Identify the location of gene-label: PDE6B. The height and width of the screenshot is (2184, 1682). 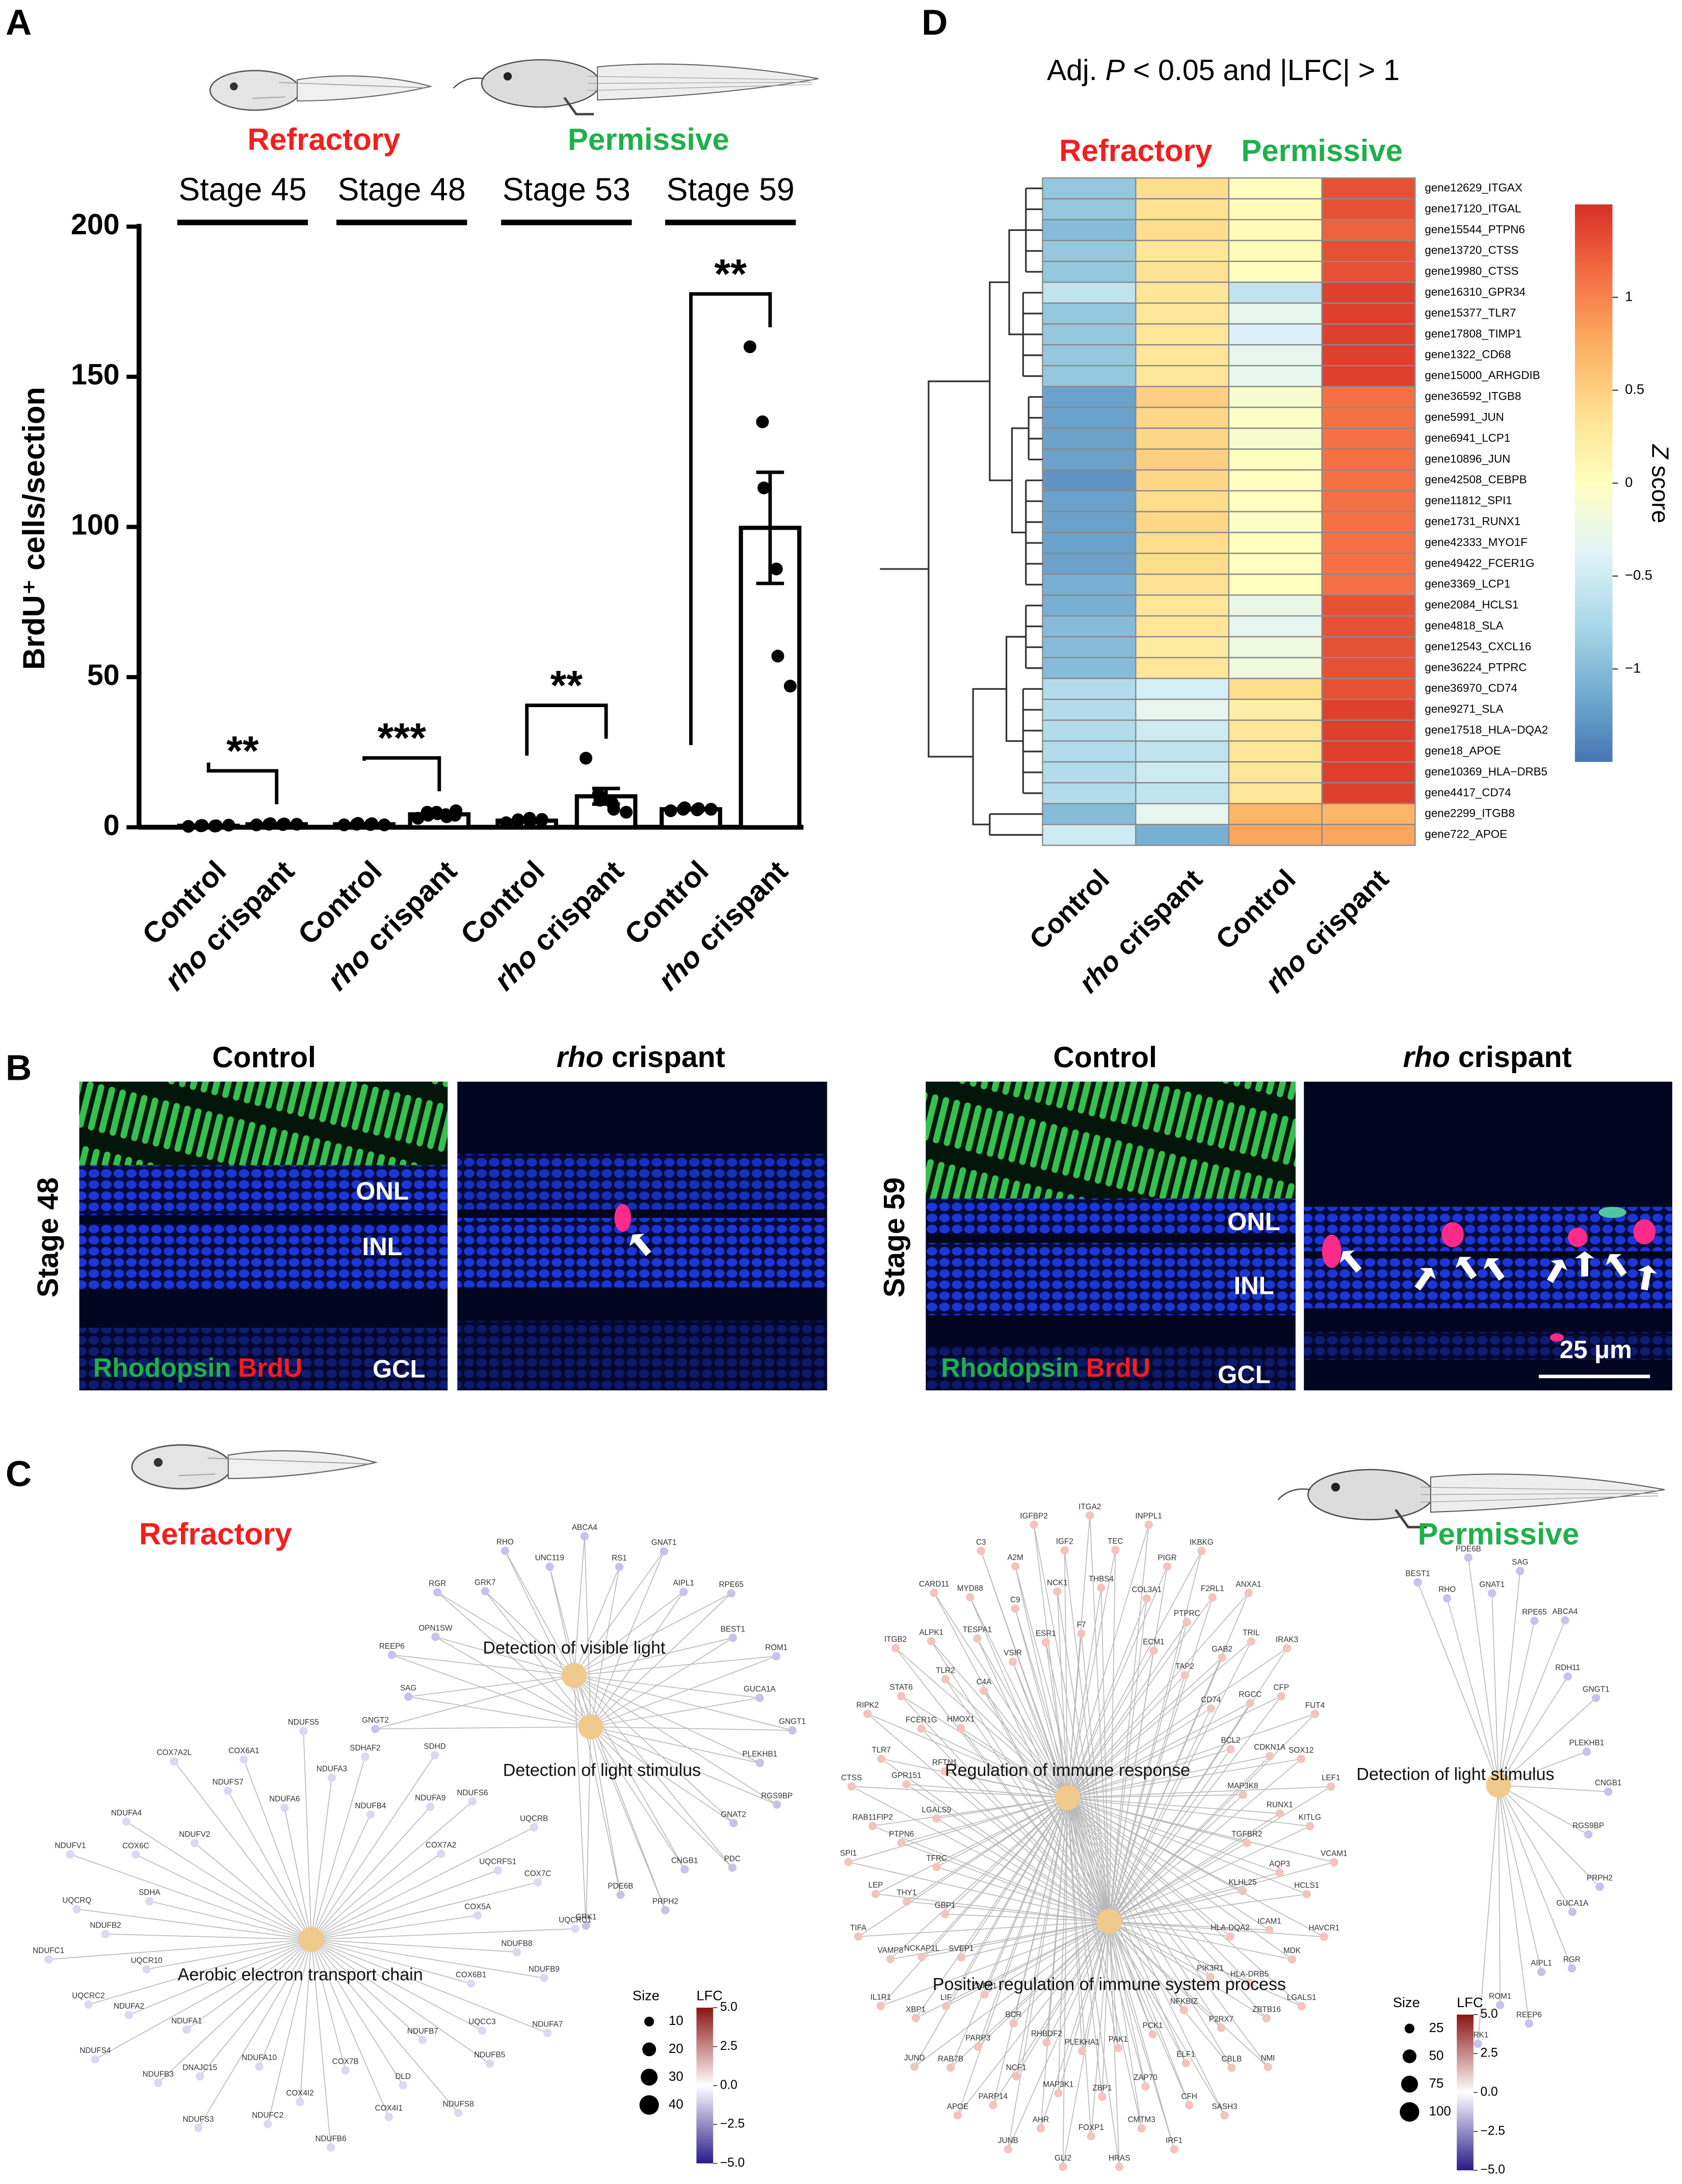
(620, 1886).